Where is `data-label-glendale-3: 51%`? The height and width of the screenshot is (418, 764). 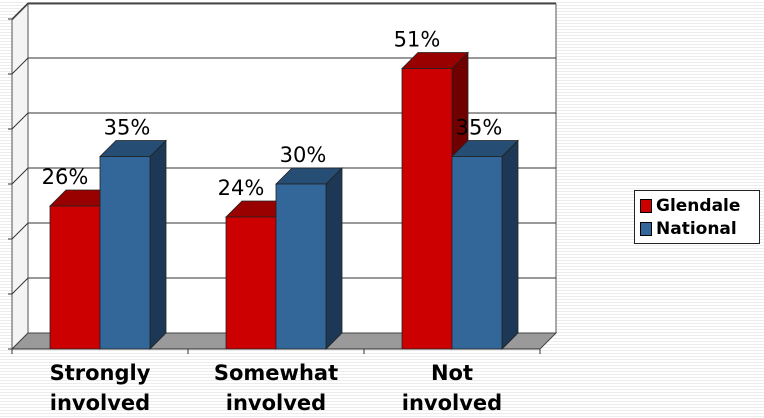 data-label-glendale-3: 51% is located at coordinates (417, 40).